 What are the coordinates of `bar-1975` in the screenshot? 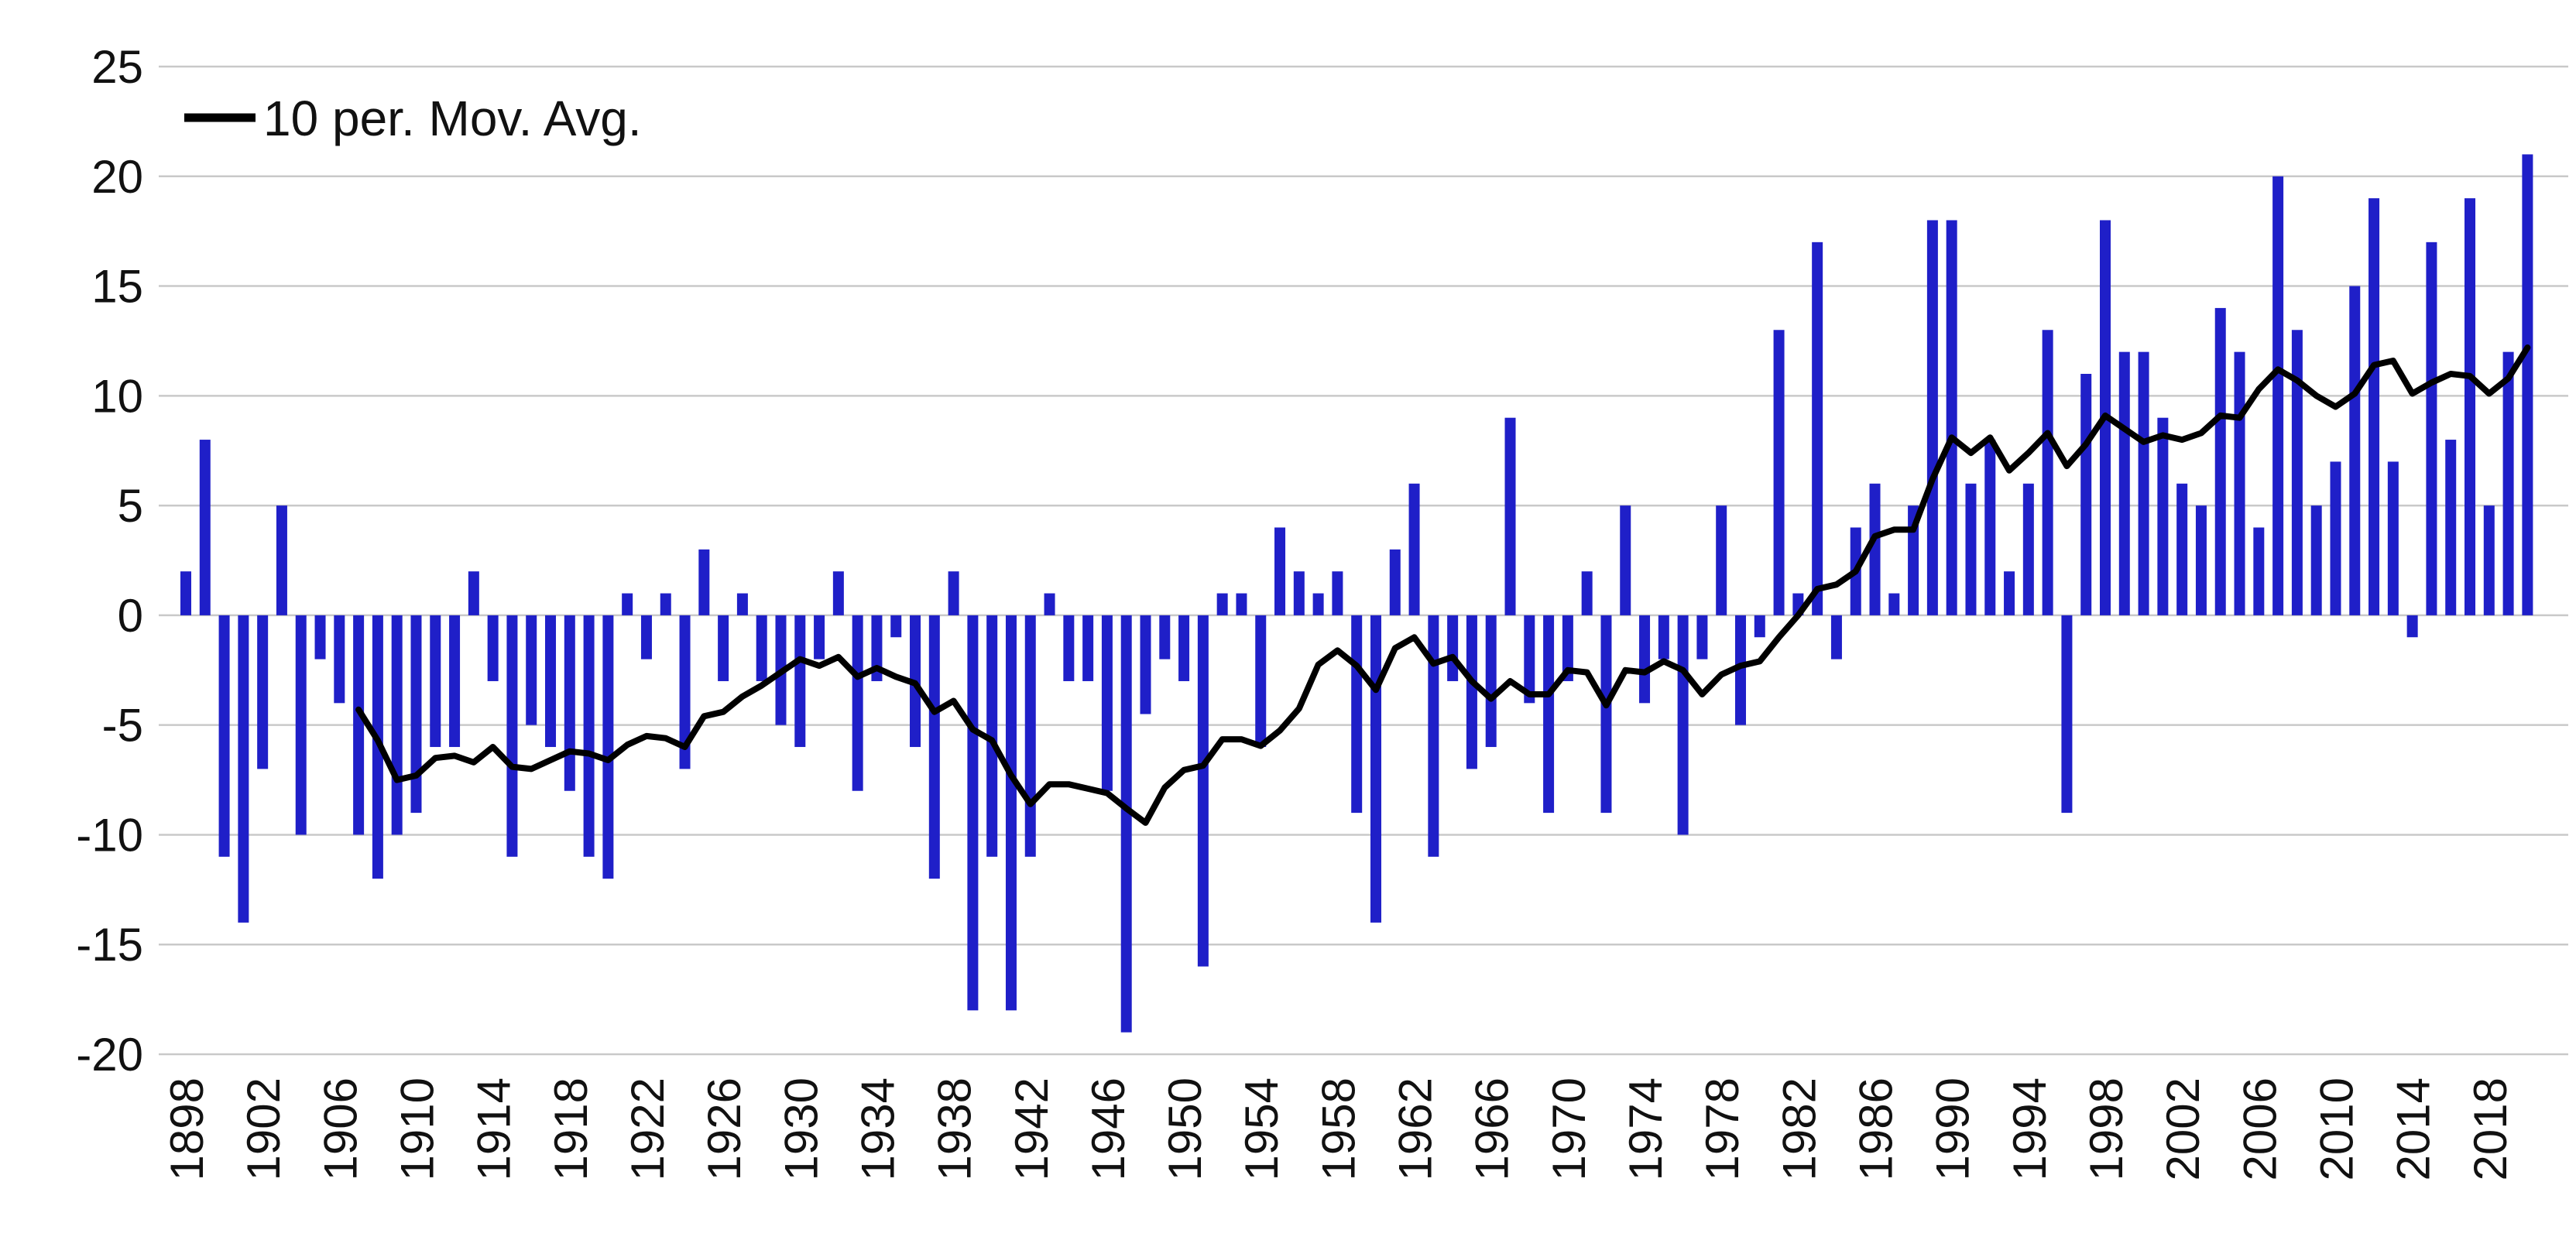 It's located at (1663, 637).